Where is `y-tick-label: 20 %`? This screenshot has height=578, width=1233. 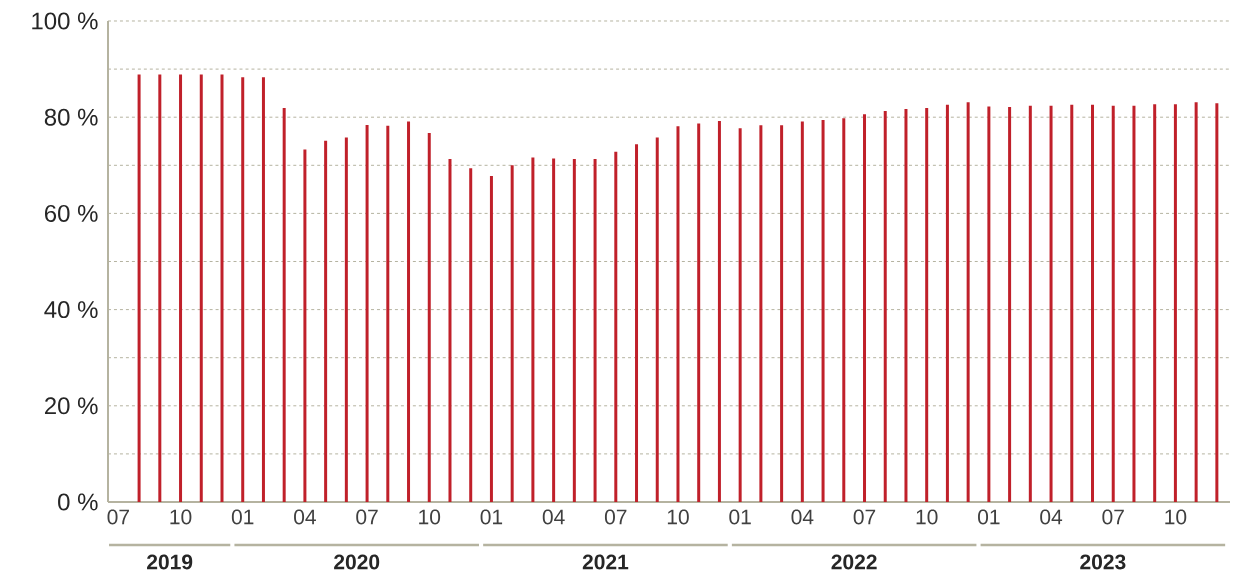
y-tick-label: 20 % is located at coordinates (71, 406).